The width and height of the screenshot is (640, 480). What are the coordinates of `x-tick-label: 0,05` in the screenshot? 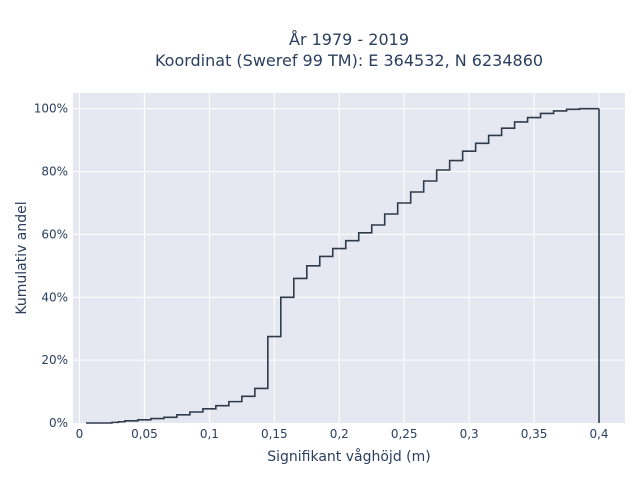 It's located at (144, 434).